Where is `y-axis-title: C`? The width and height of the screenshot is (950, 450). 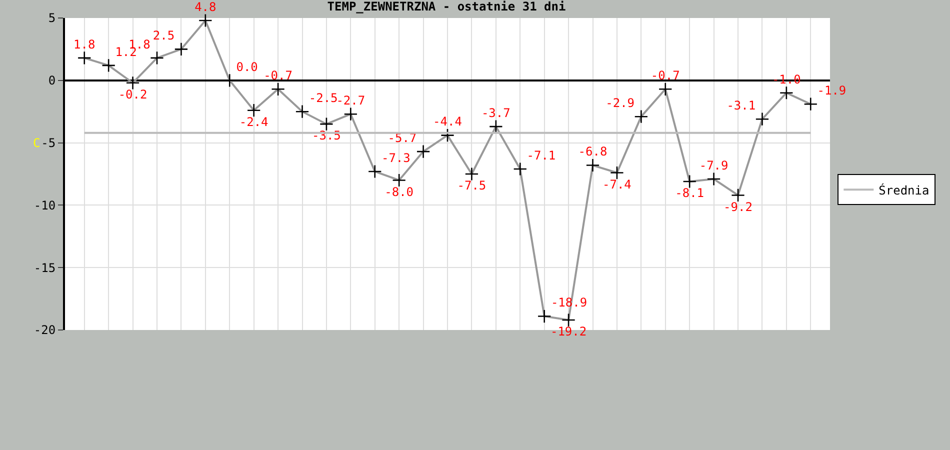
y-axis-title: C is located at coordinates (36, 143).